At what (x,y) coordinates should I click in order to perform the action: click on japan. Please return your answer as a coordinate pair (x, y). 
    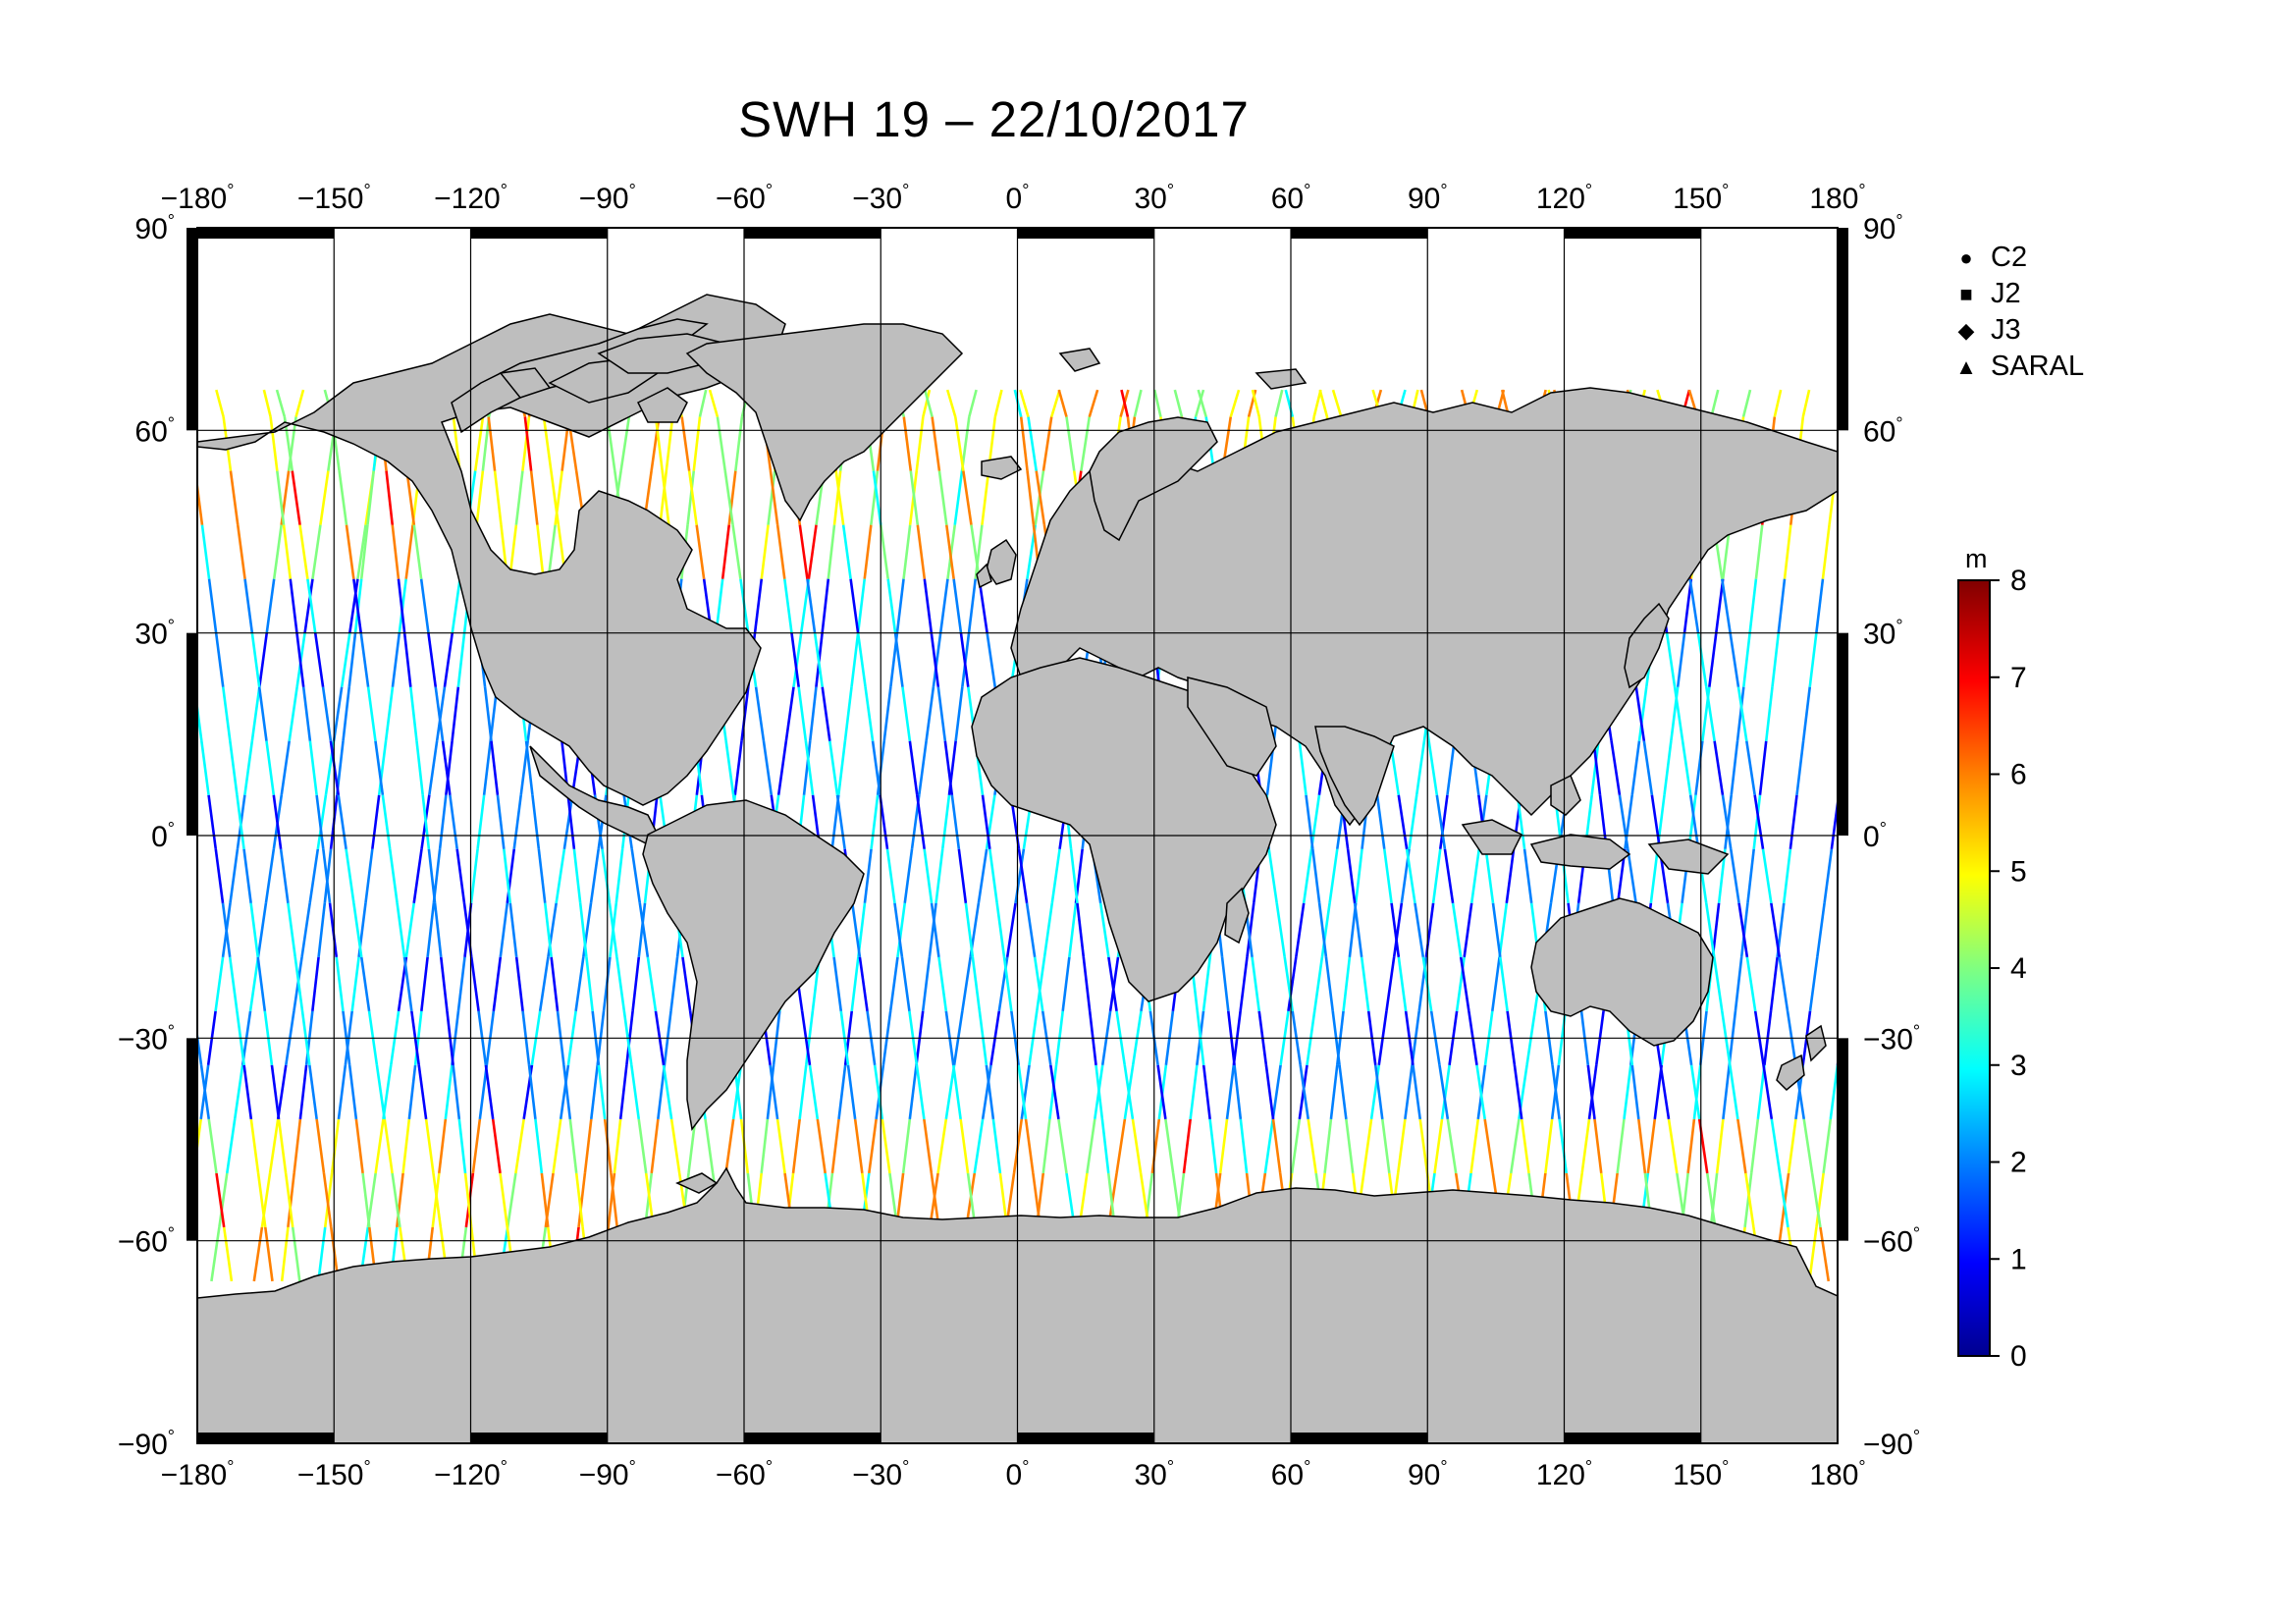
    Looking at the image, I should click on (1647, 645).